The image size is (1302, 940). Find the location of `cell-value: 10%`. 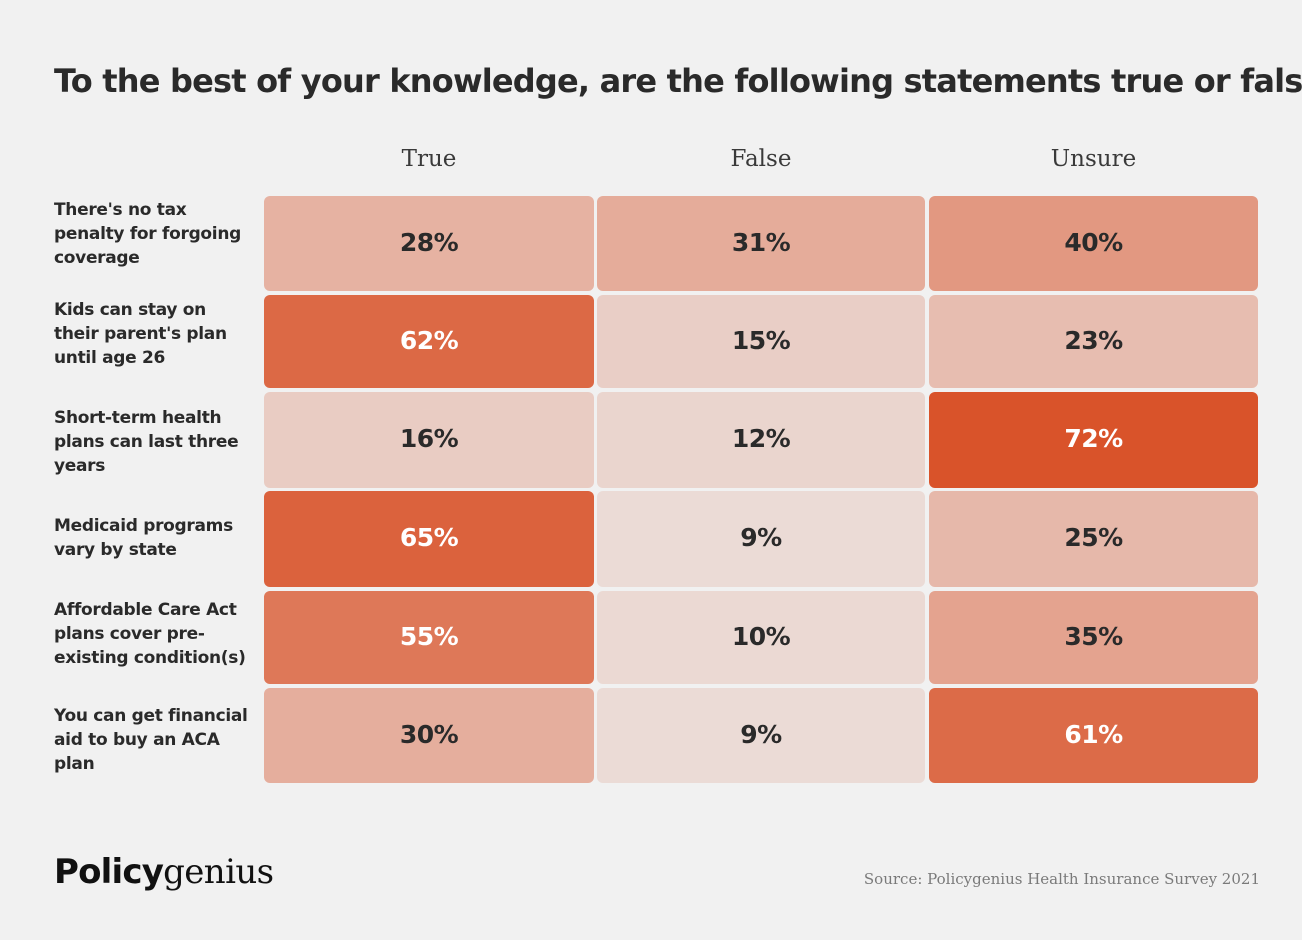

cell-value: 10% is located at coordinates (761, 636).